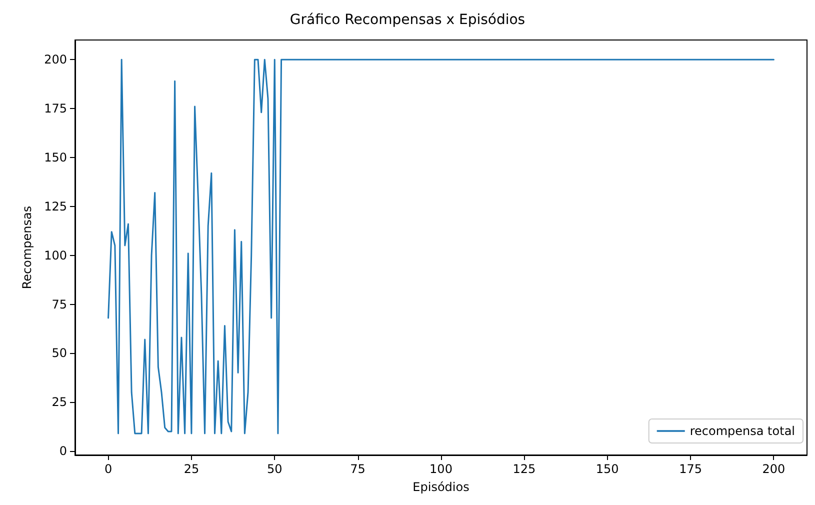 Image resolution: width=815 pixels, height=505 pixels. Describe the element at coordinates (59, 304) in the screenshot. I see `y-tick-label: 75` at that location.